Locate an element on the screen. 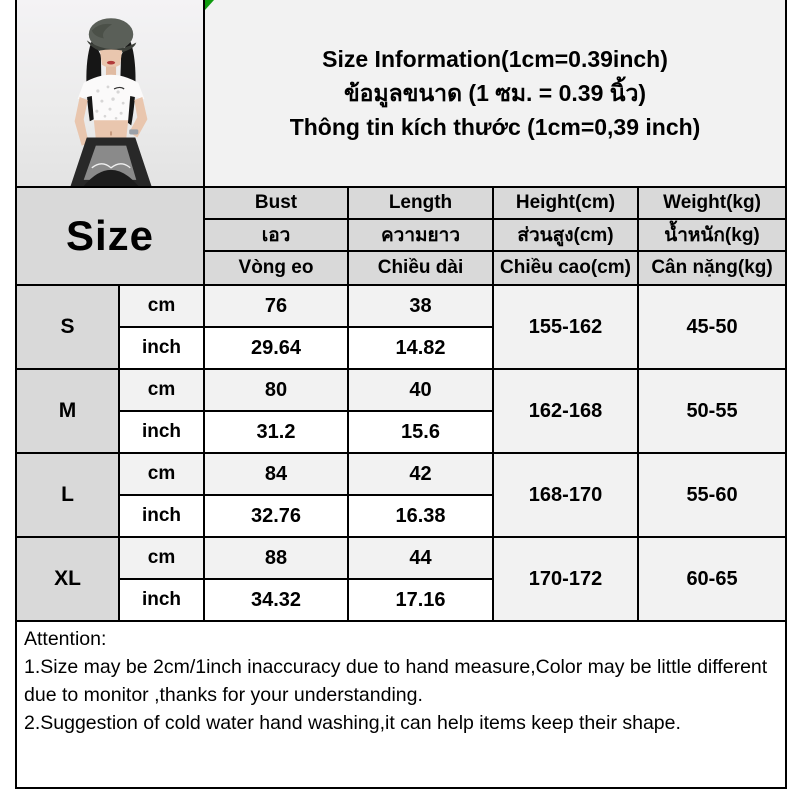 The width and height of the screenshot is (800, 800). col-header-bust-th: เอว is located at coordinates (276, 235).